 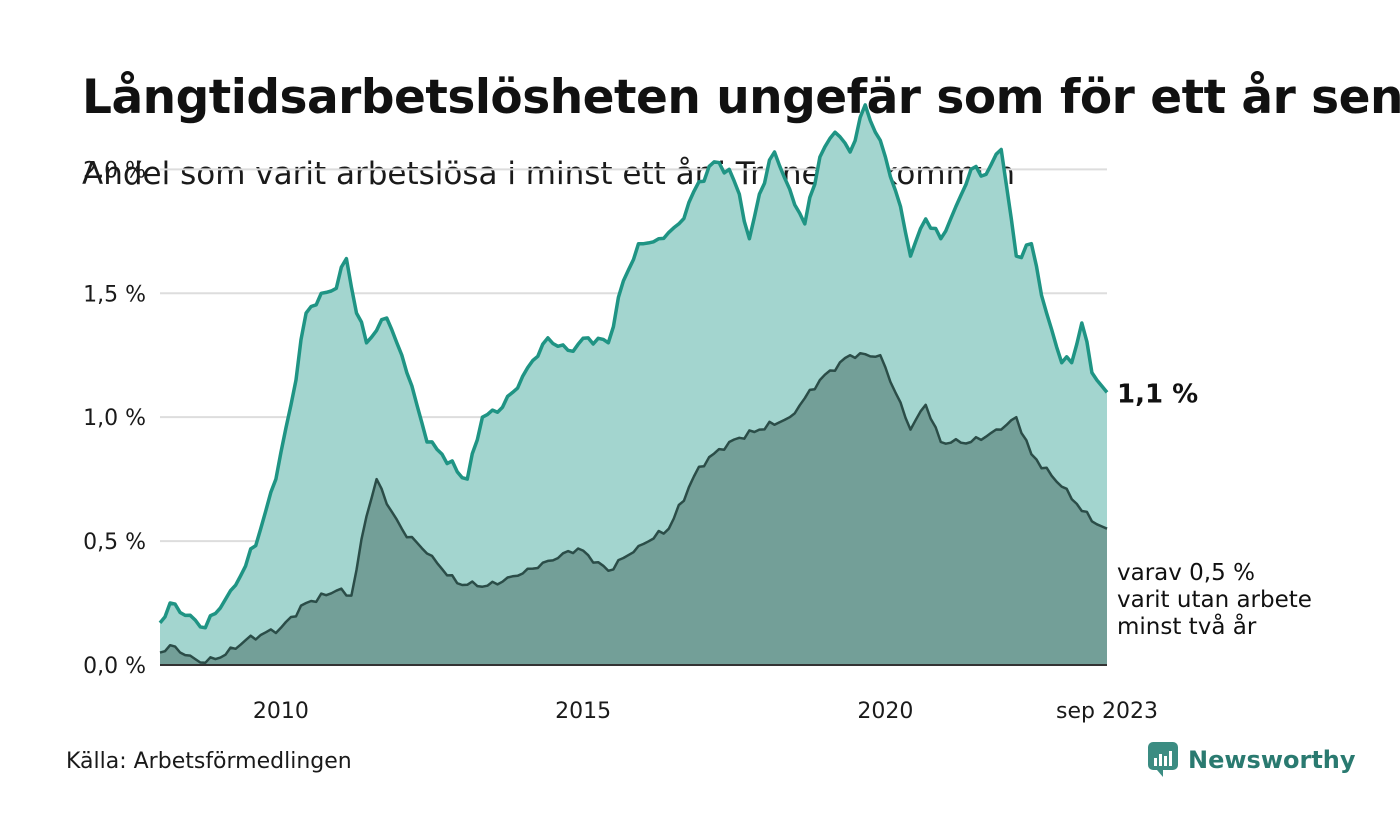 I want to click on y-tick-label: 1,5 %, so click(x=114, y=294).